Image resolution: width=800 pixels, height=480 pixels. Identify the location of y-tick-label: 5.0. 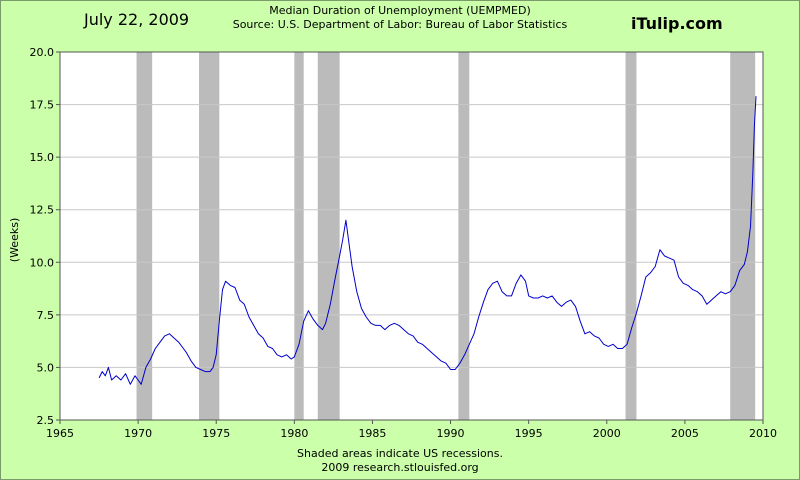
(46, 367).